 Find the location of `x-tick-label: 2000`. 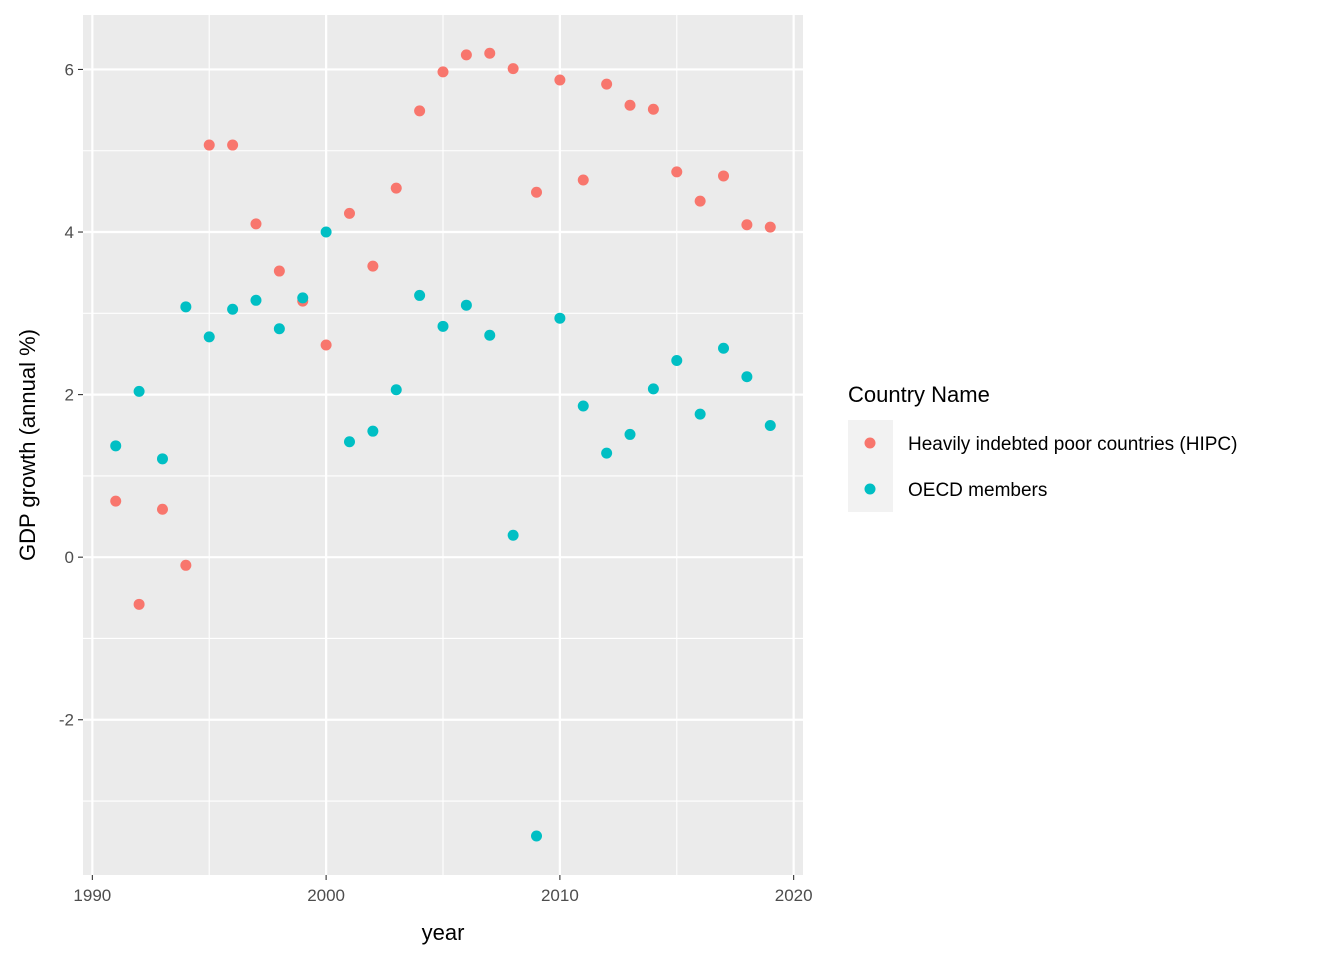

x-tick-label: 2000 is located at coordinates (326, 895).